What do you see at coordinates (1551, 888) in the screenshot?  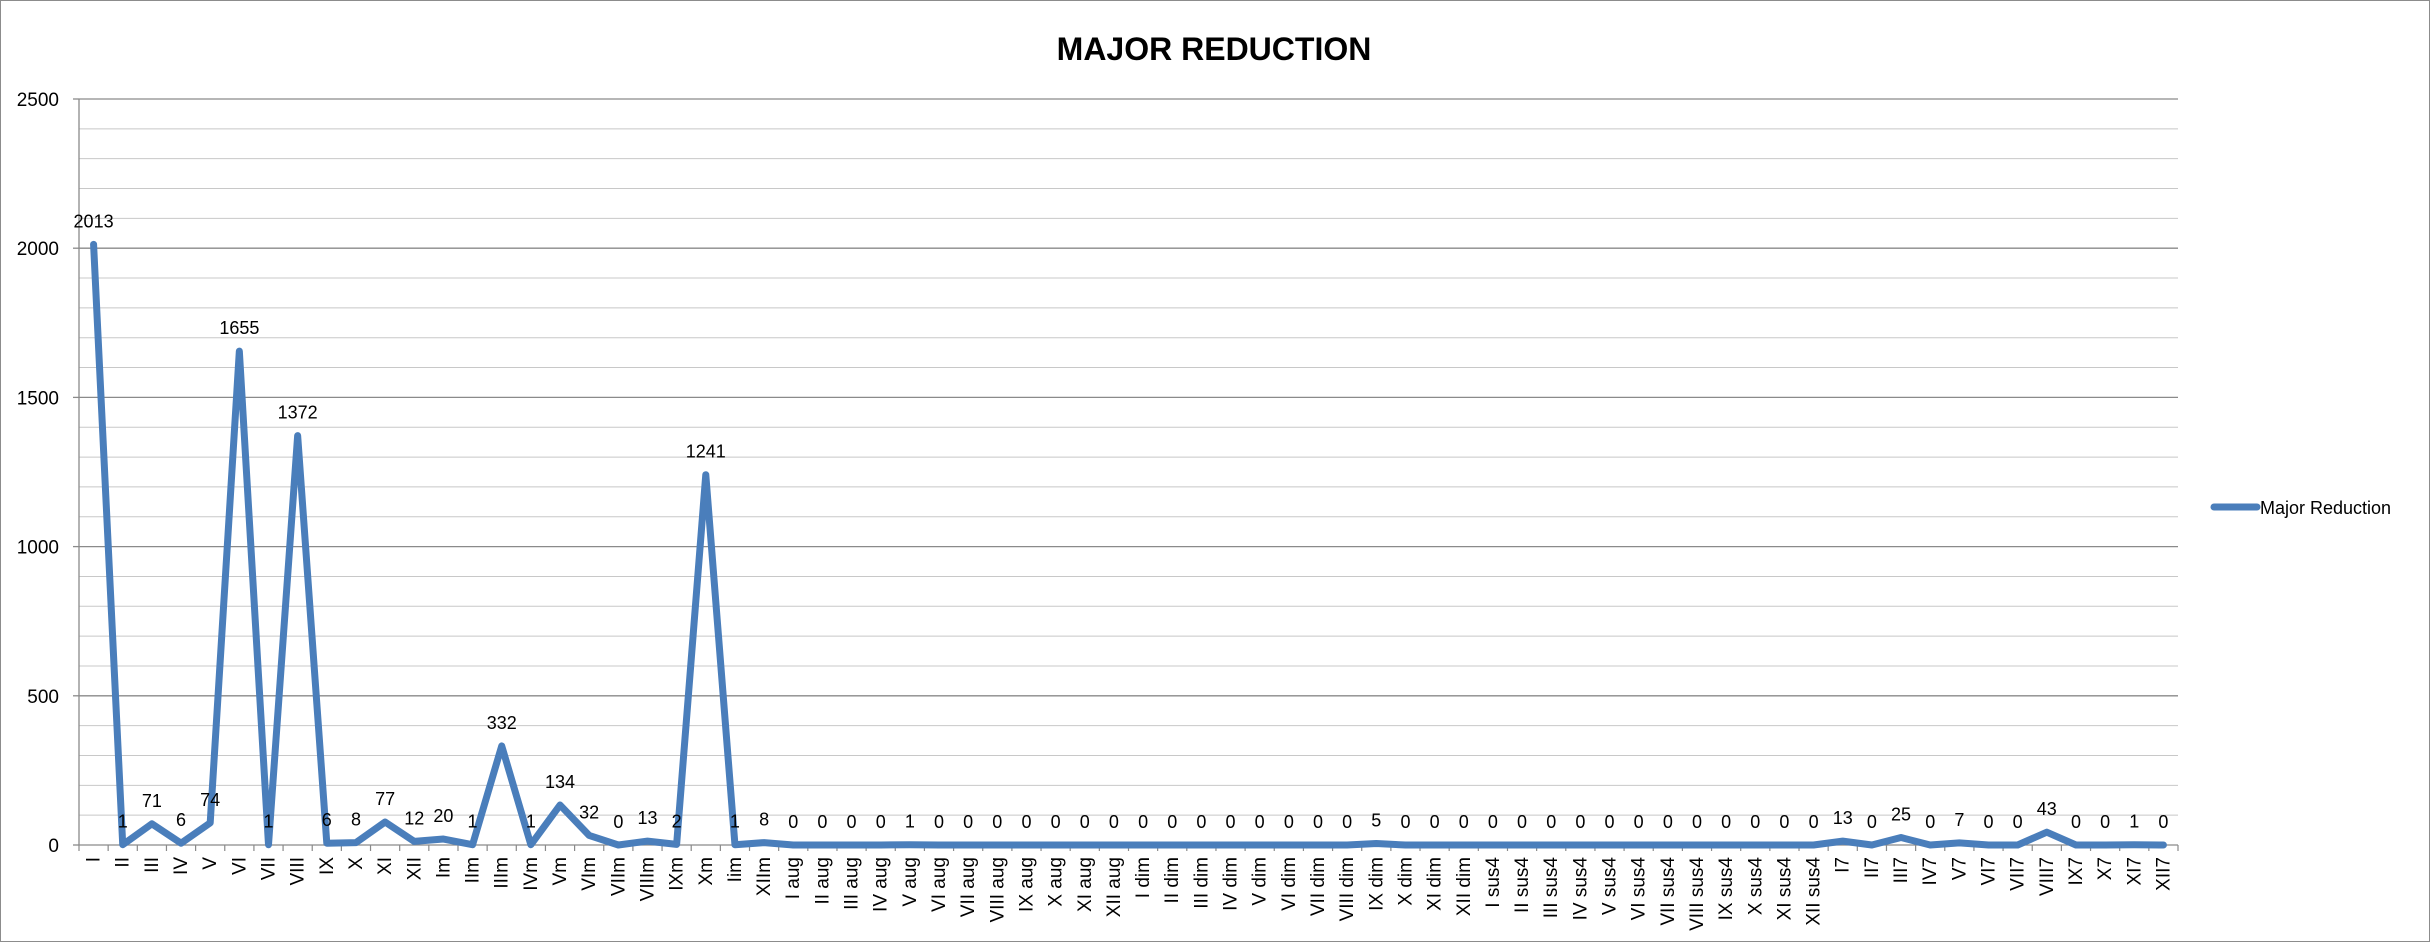 I see `x-tick-label: III sus4` at bounding box center [1551, 888].